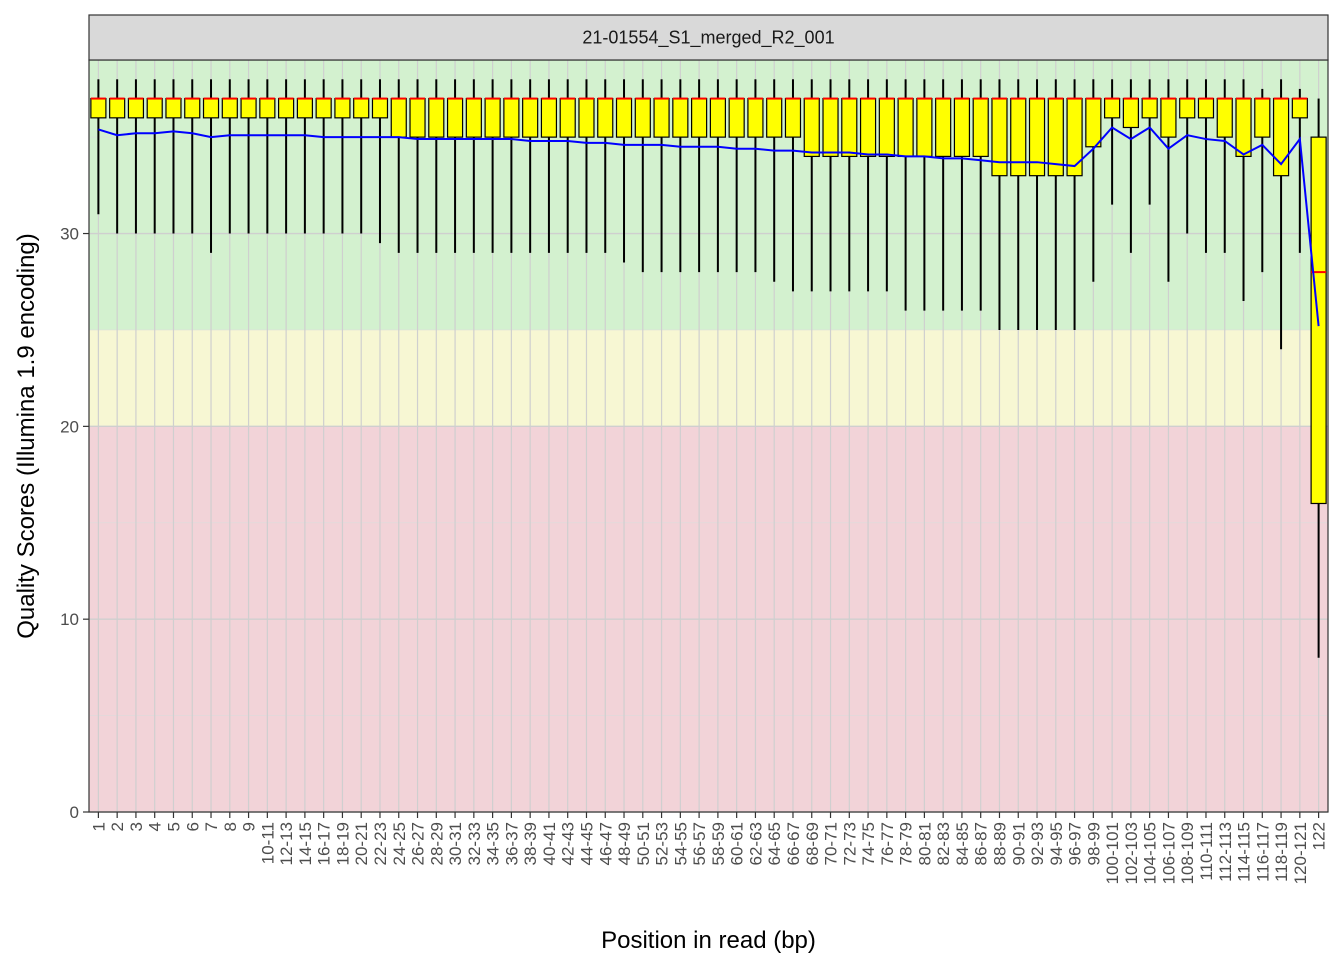 The width and height of the screenshot is (1344, 960). What do you see at coordinates (699, 843) in the screenshot?
I see `x-tick-label: 56-57` at bounding box center [699, 843].